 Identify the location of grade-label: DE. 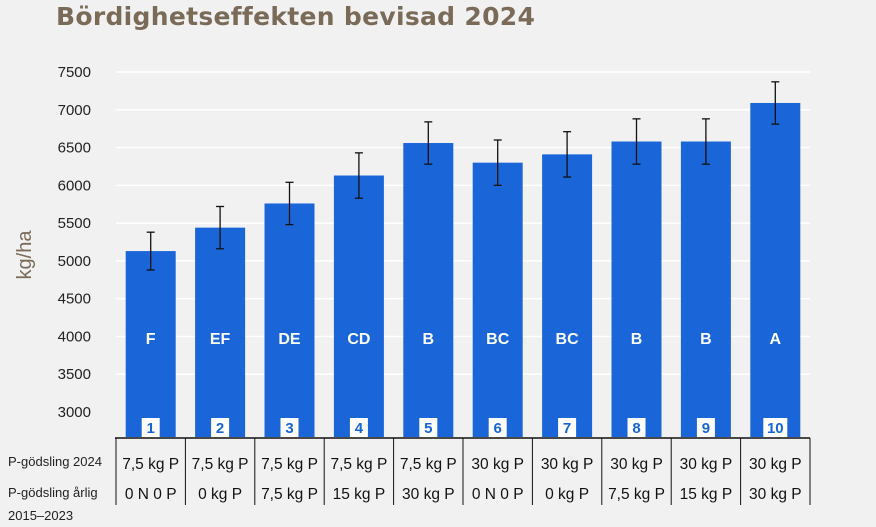
(289, 339).